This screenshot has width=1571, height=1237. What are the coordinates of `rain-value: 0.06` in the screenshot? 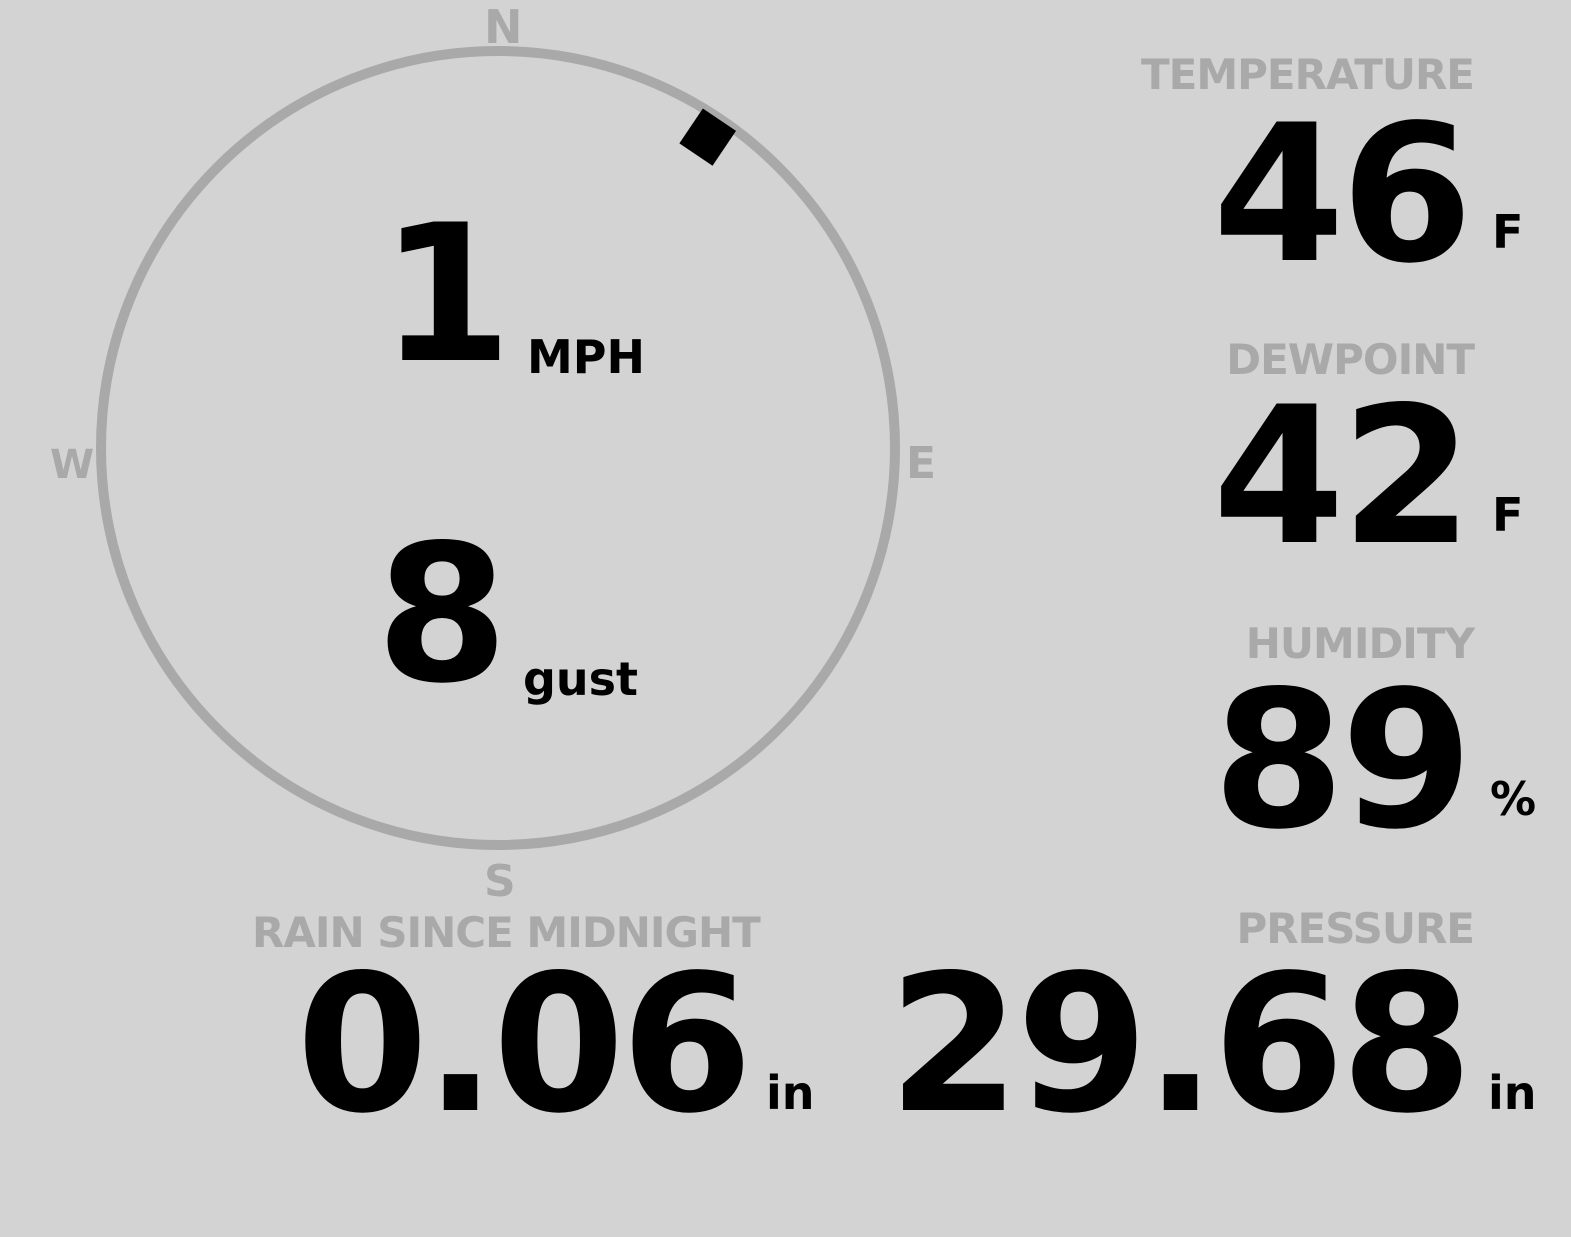 It's located at (524, 1044).